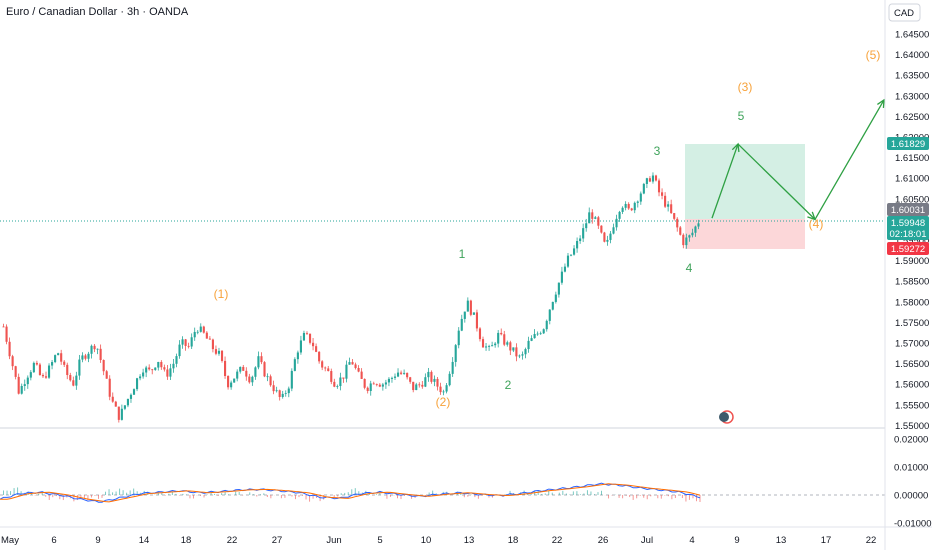 This screenshot has width=932, height=555. Describe the element at coordinates (912, 158) in the screenshot. I see `price-tick-label: 1.61500` at that location.